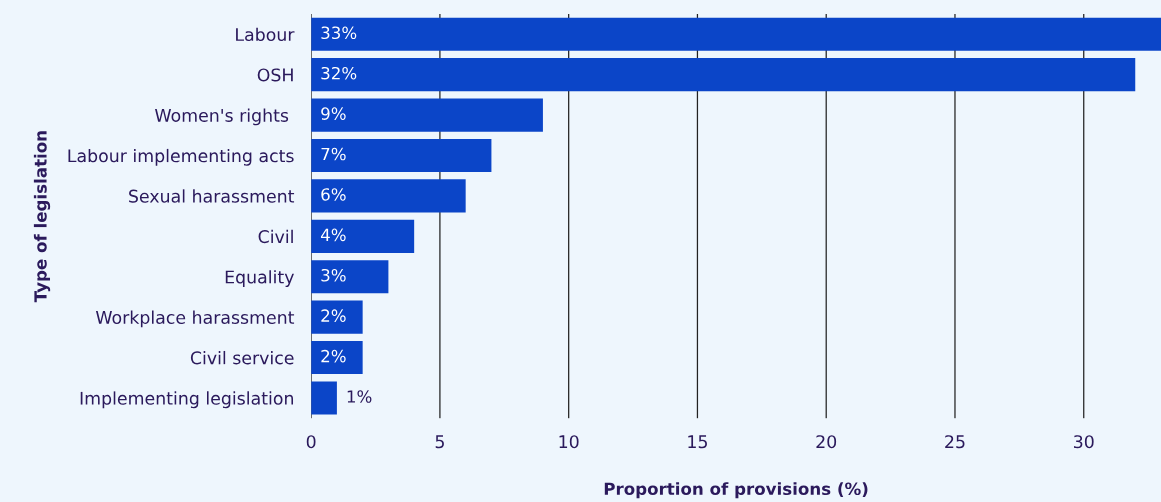 The image size is (1161, 502). What do you see at coordinates (242, 357) in the screenshot?
I see `y-tick-label: Civil service` at bounding box center [242, 357].